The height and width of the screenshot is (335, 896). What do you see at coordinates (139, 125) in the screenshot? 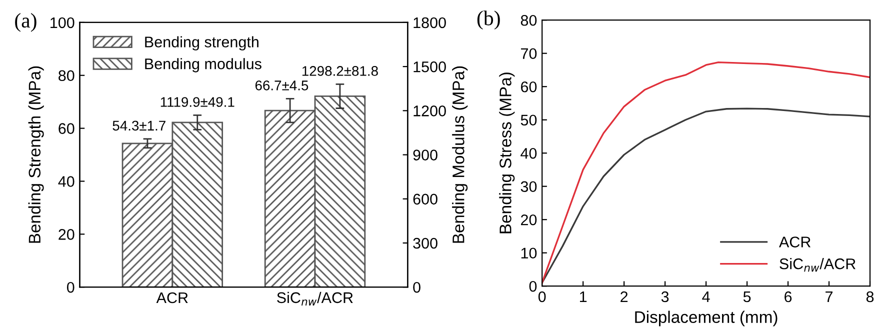
I see `data-label: 54.3±1.7` at bounding box center [139, 125].